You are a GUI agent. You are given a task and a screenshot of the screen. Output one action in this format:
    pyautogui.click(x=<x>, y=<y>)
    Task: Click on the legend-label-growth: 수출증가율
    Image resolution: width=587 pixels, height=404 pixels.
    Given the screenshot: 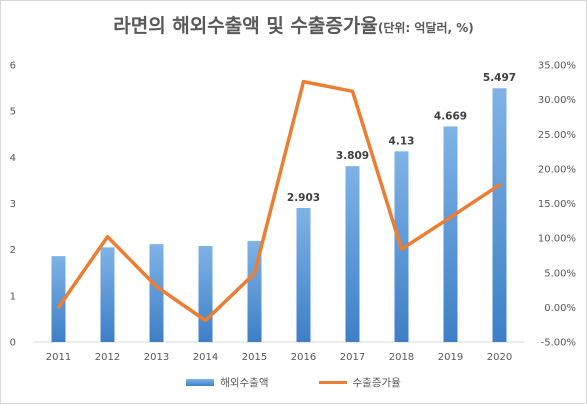 What is the action you would take?
    pyautogui.click(x=376, y=383)
    